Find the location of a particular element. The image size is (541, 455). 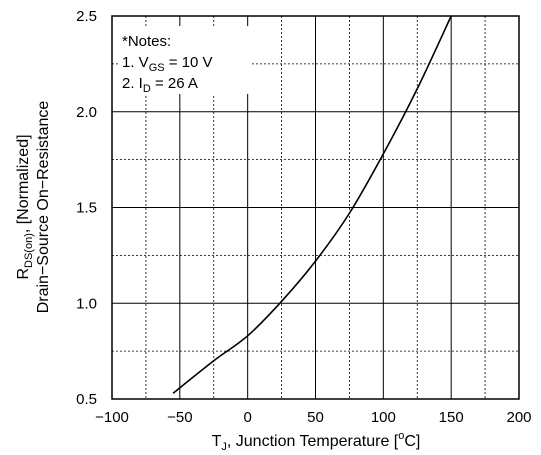

x-tick-label: −100 is located at coordinates (112, 417).